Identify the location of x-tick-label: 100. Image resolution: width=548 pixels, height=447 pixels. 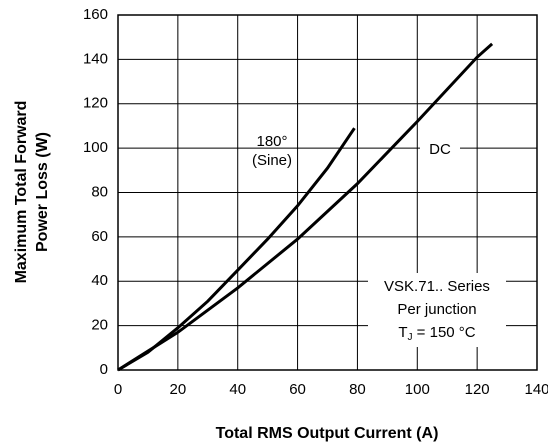
(417, 389).